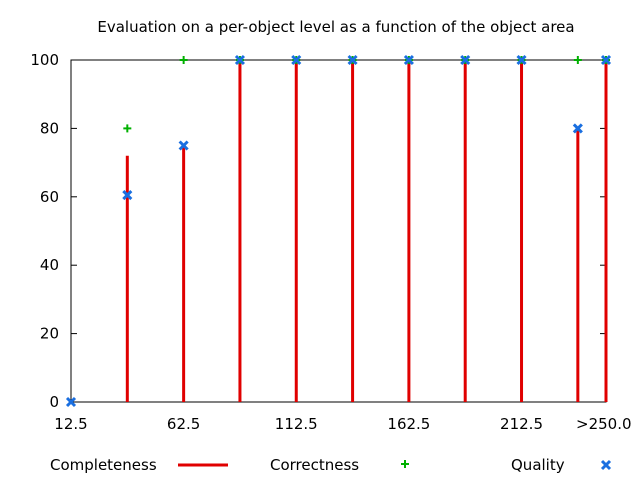  I want to click on x-tick-label: 12.5, so click(70, 424).